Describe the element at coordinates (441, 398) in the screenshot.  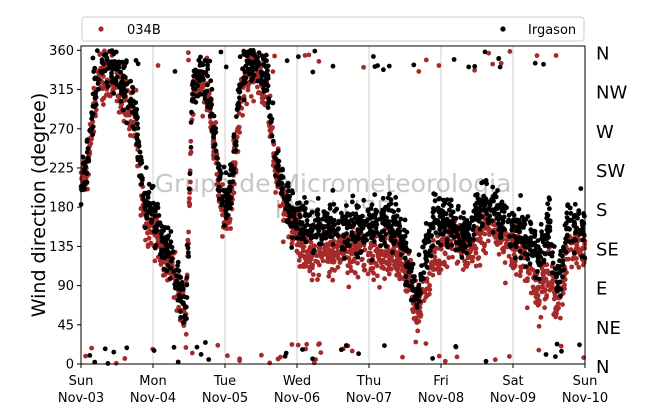
I see `x-tick-label-date: Nov-08` at that location.